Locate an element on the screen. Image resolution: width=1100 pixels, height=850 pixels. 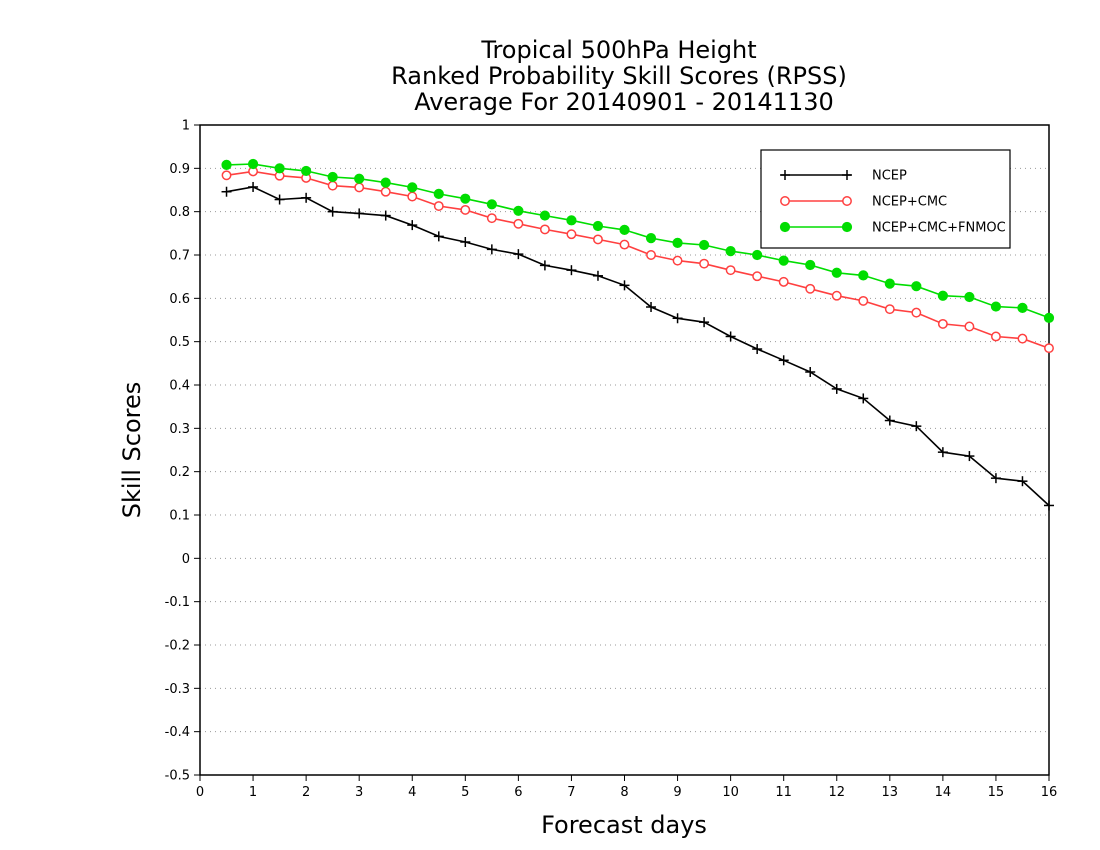
legend-item: NCEP is located at coordinates (843, 176).